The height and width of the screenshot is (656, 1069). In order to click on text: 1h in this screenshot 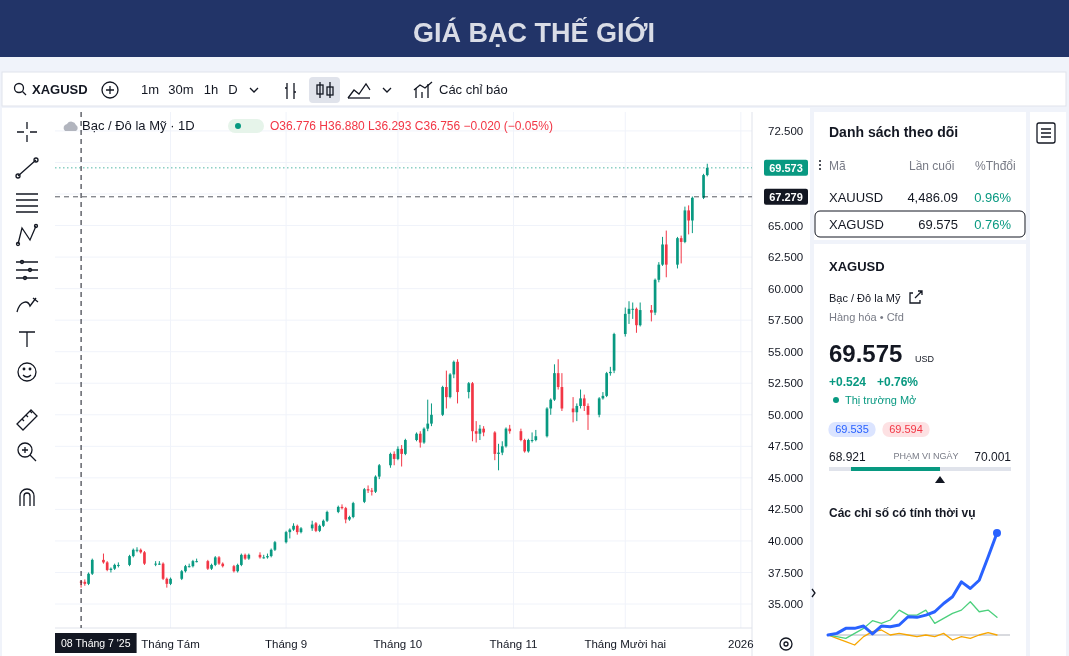, I will do `click(211, 89)`.